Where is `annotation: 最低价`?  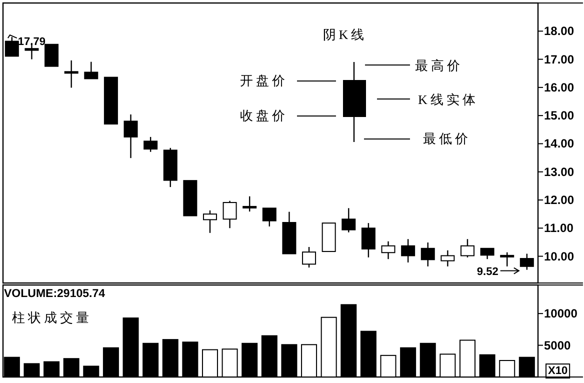 annotation: 最低价 is located at coordinates (447, 138).